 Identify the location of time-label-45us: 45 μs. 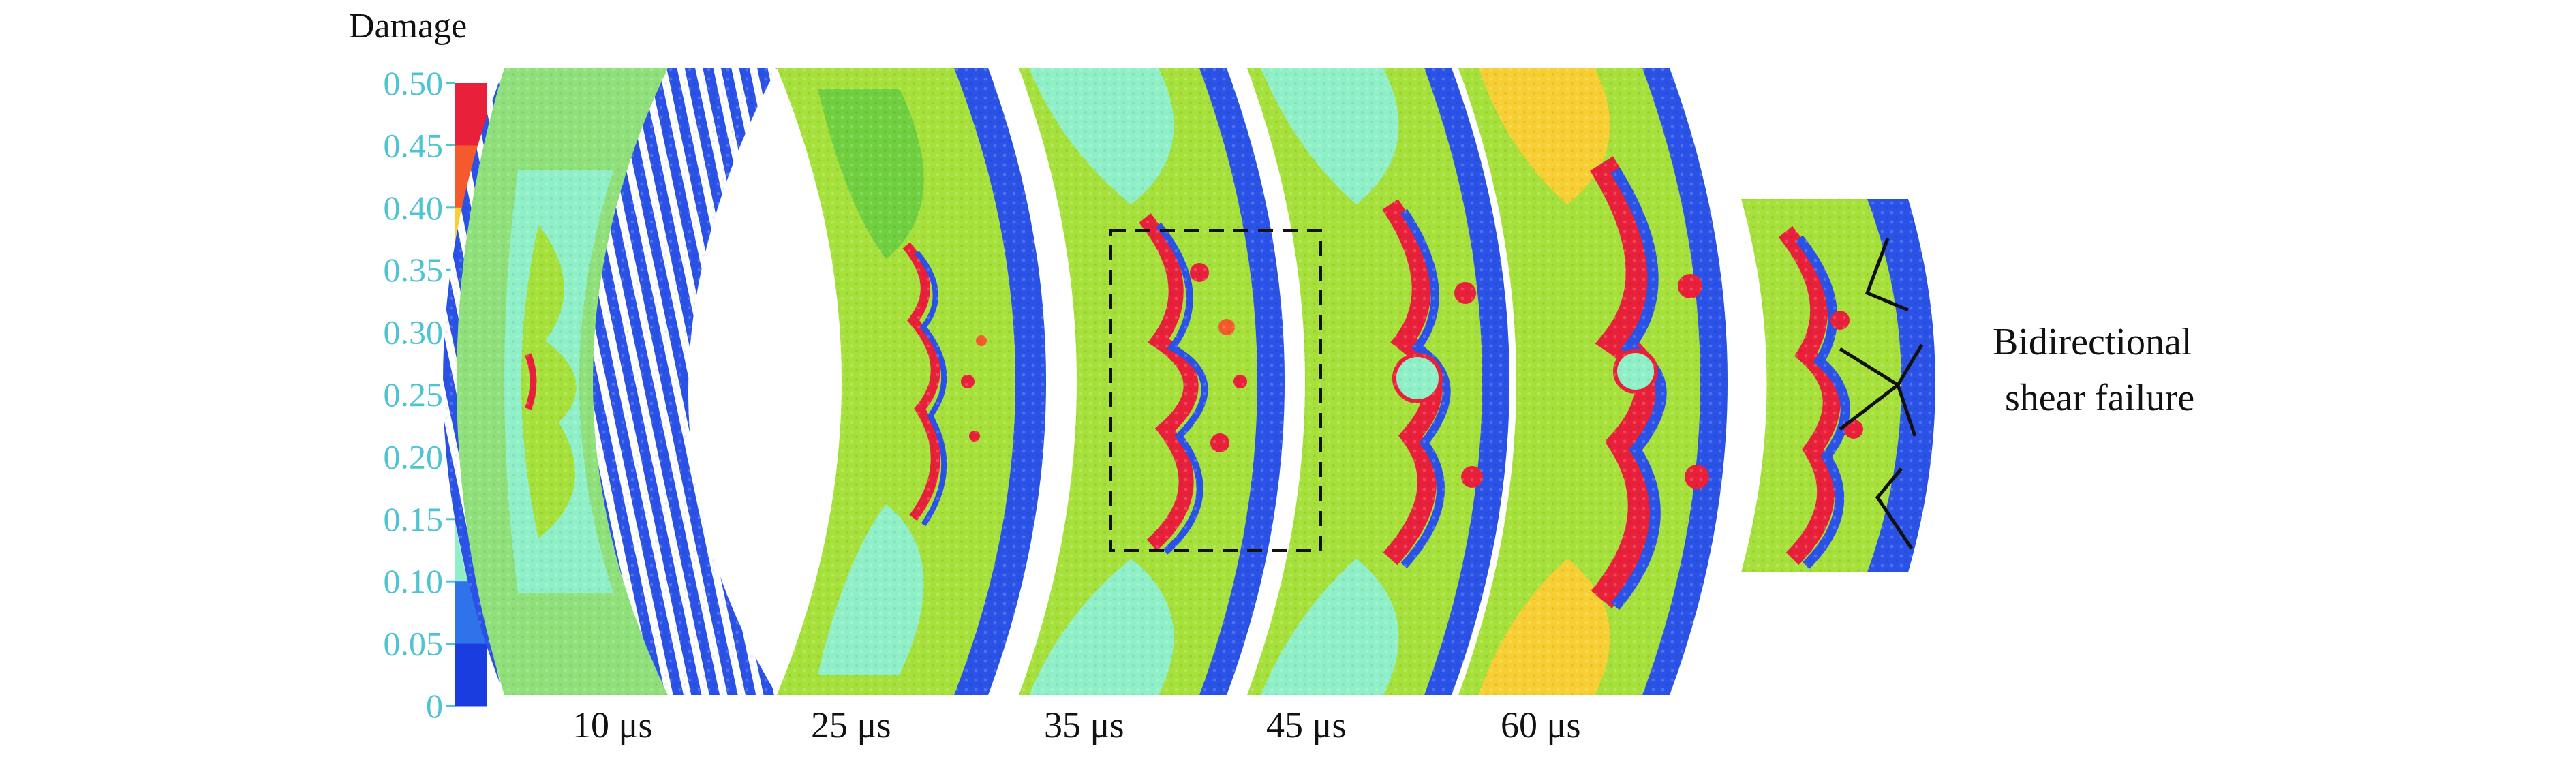
(1306, 725).